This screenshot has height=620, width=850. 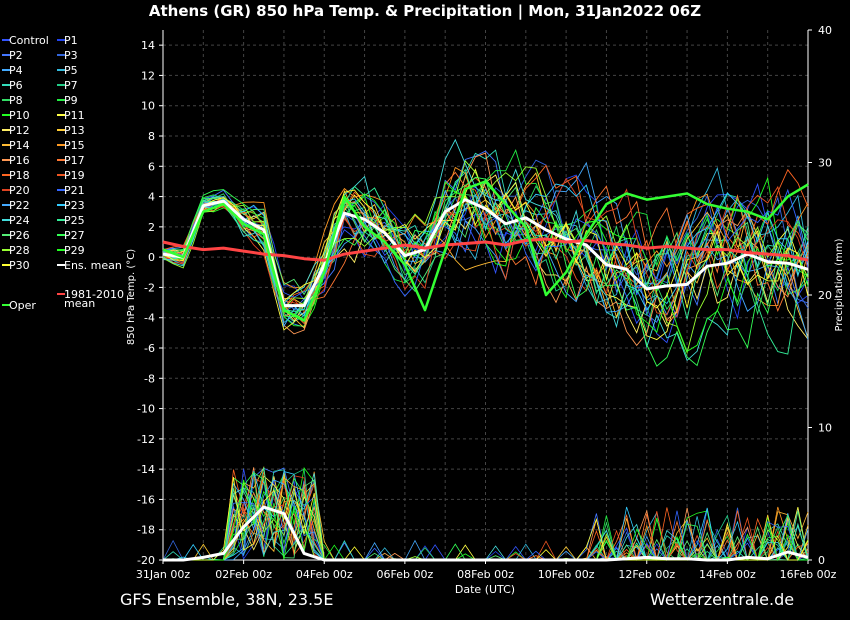 I want to click on y-tick-label: -4, so click(x=149, y=318).